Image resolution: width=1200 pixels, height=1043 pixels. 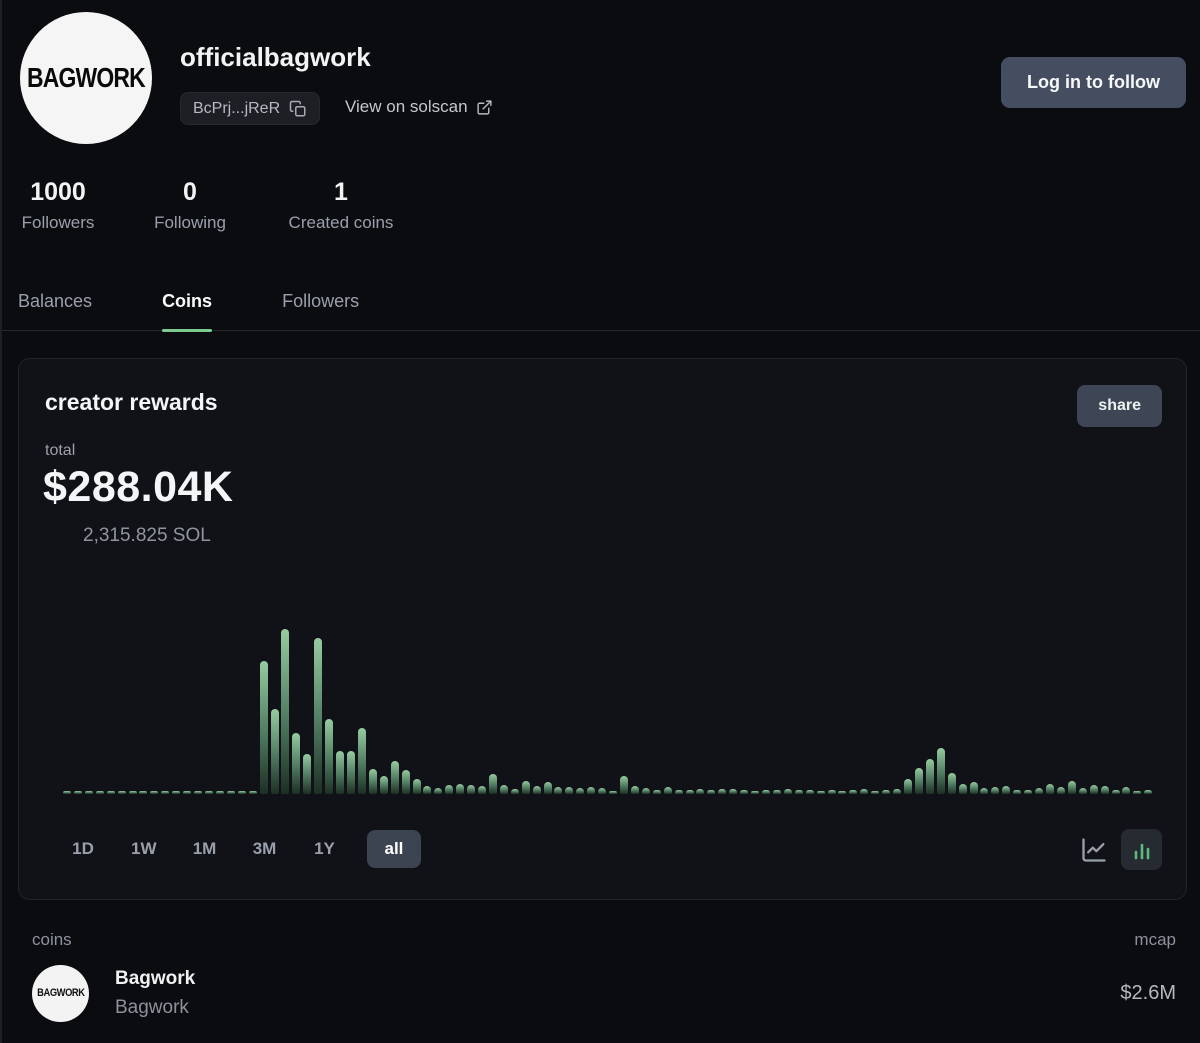 I want to click on range-button-1y: 1Y, so click(x=325, y=849).